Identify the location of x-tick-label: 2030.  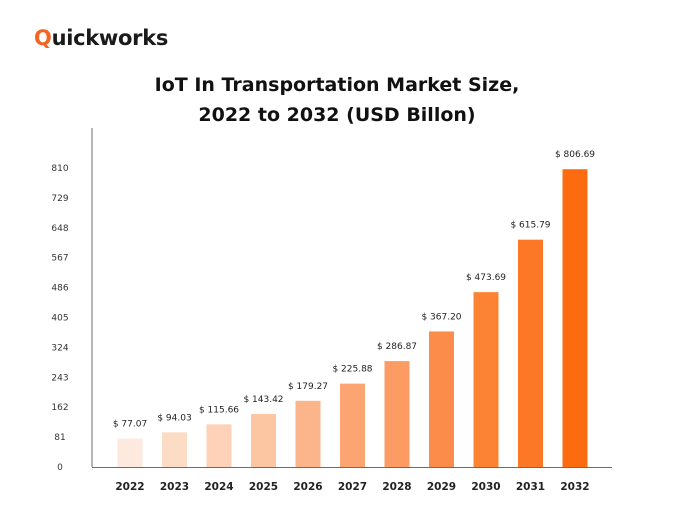
(485, 487).